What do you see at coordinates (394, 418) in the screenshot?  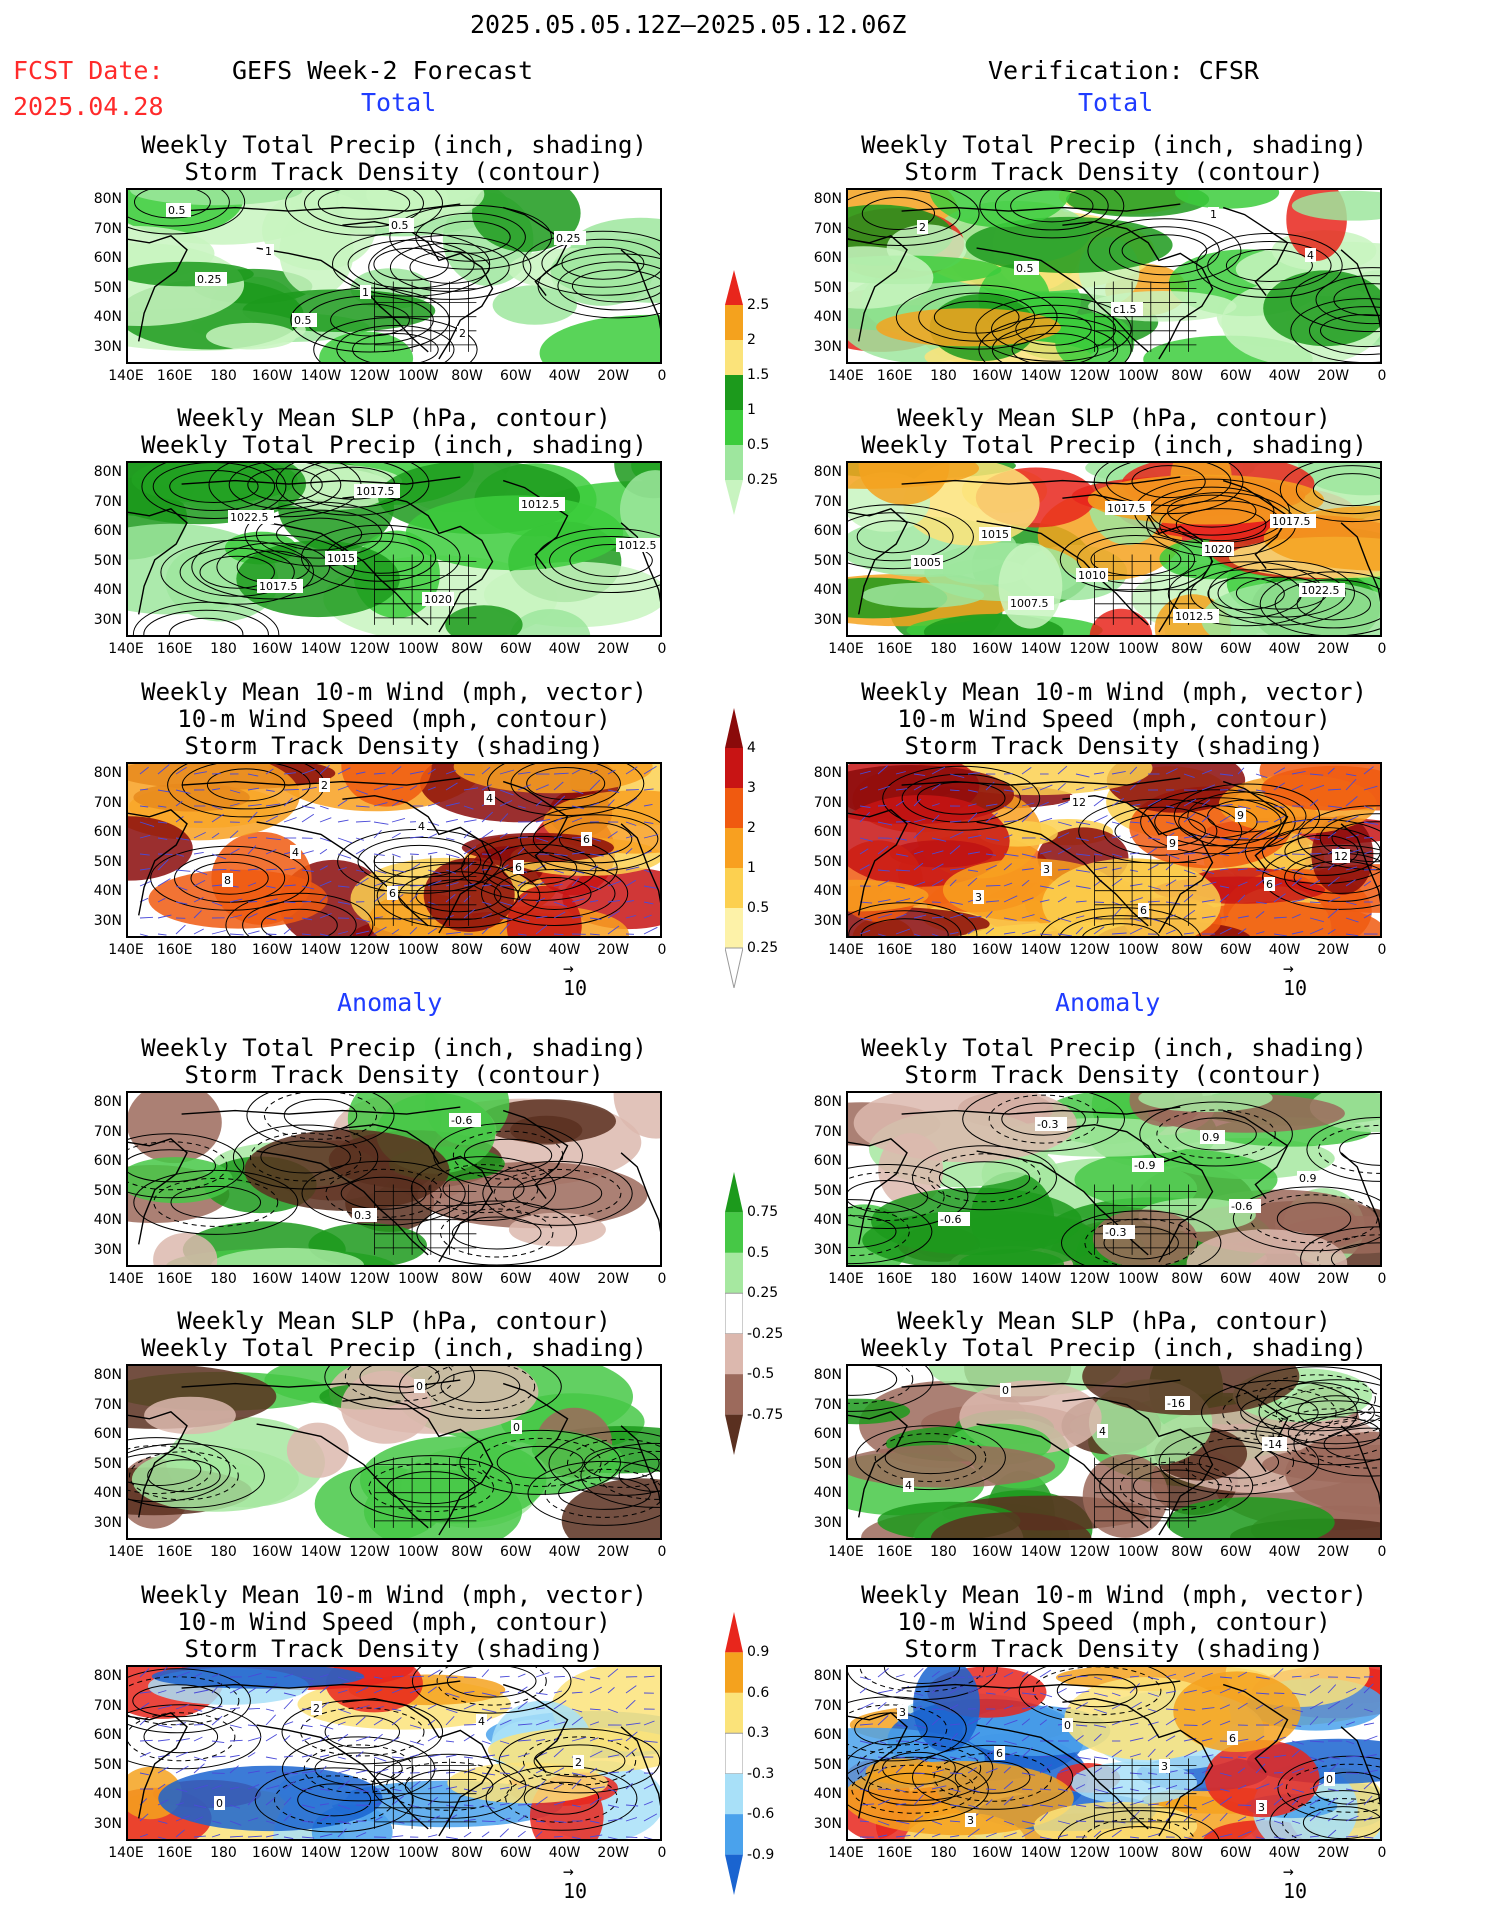 I see `f-slp-title-line: Weekly Mean SLP (hPa, contour)` at bounding box center [394, 418].